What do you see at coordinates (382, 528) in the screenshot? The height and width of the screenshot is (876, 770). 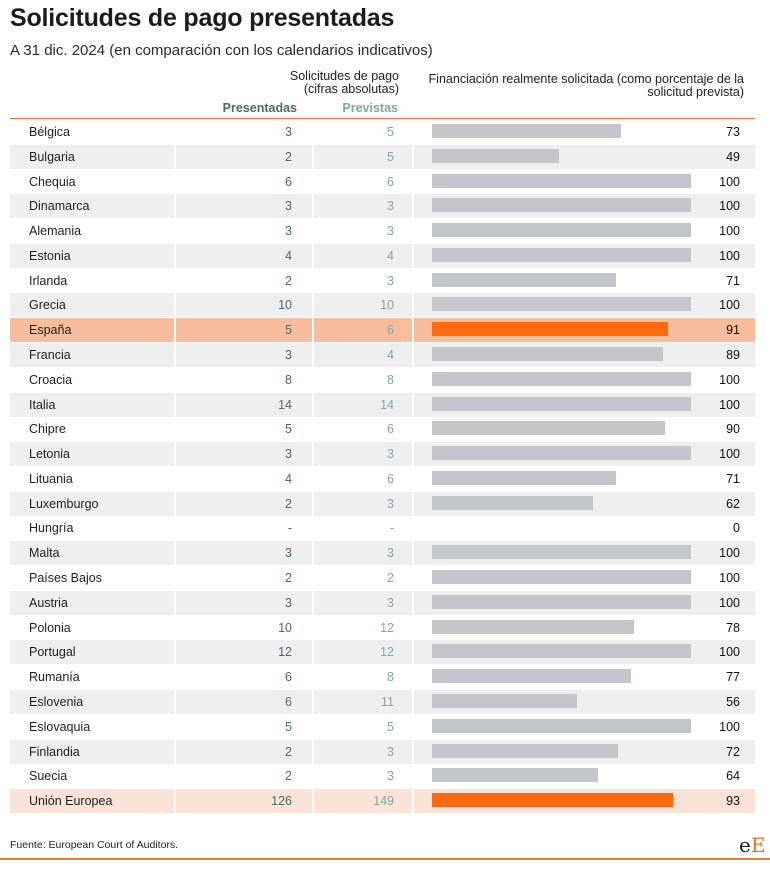 I see `table-row: Hungría - - 0` at bounding box center [382, 528].